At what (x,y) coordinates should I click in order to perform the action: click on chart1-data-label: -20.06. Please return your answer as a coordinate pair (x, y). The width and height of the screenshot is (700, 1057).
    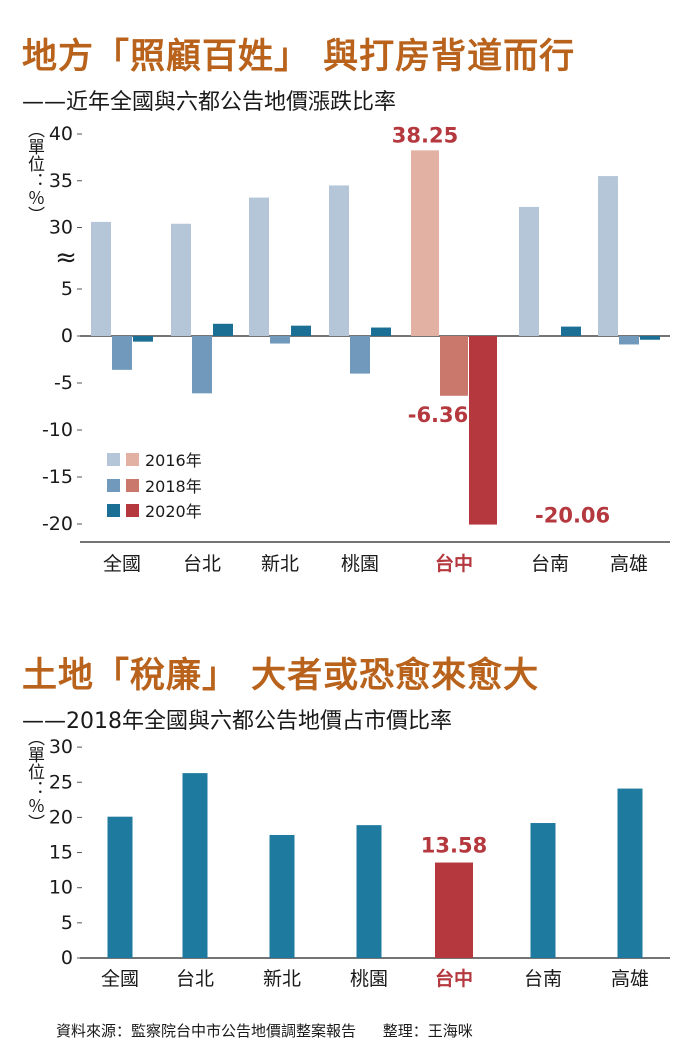
    Looking at the image, I should click on (572, 516).